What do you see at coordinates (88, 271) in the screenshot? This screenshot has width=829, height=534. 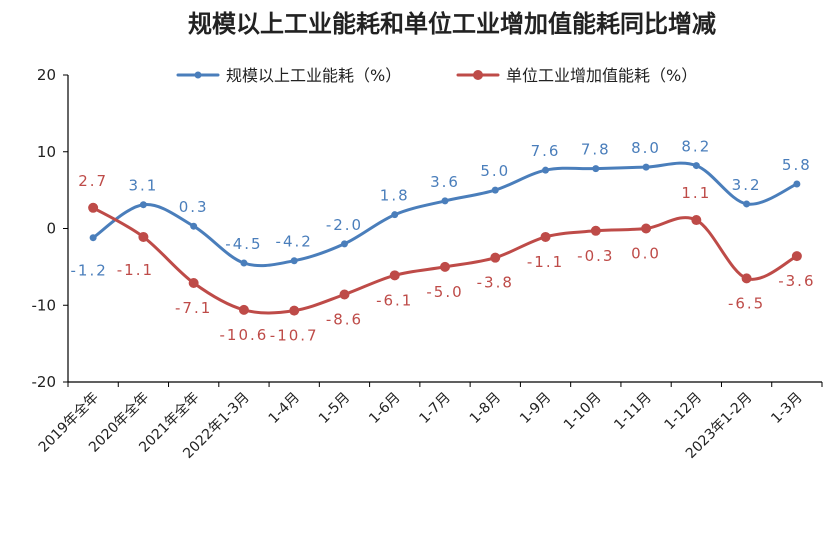 I see `data-label-energy: -1.2` at bounding box center [88, 271].